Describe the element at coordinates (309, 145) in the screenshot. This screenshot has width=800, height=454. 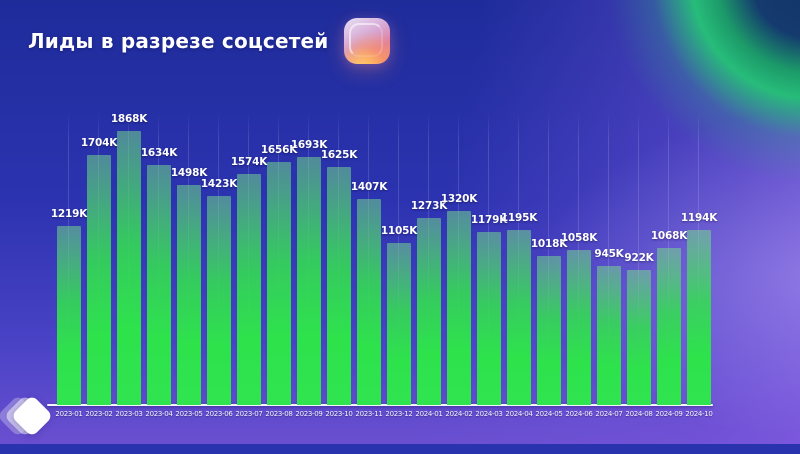
I see `bar-value-label: 1693K` at that location.